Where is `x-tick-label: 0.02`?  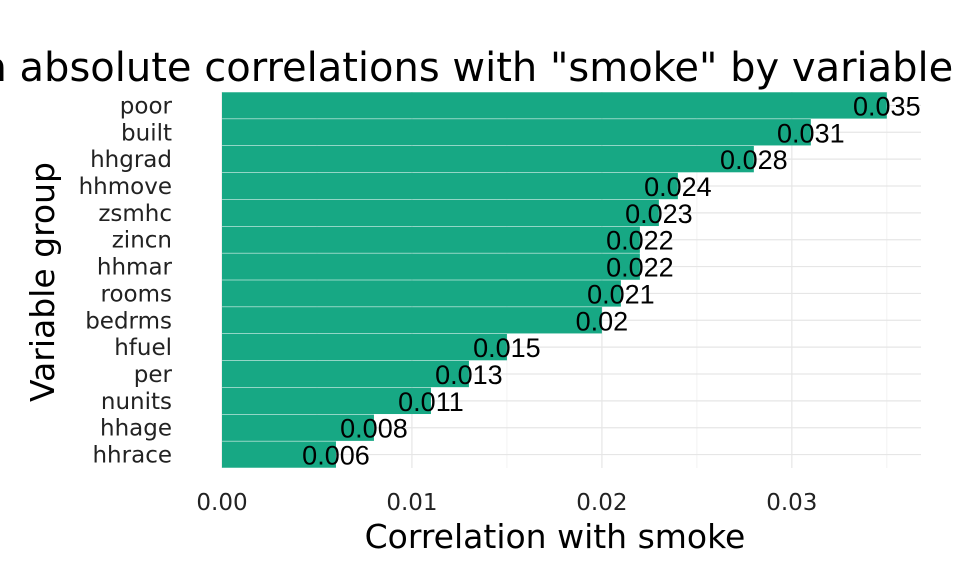 x-tick-label: 0.02 is located at coordinates (601, 503).